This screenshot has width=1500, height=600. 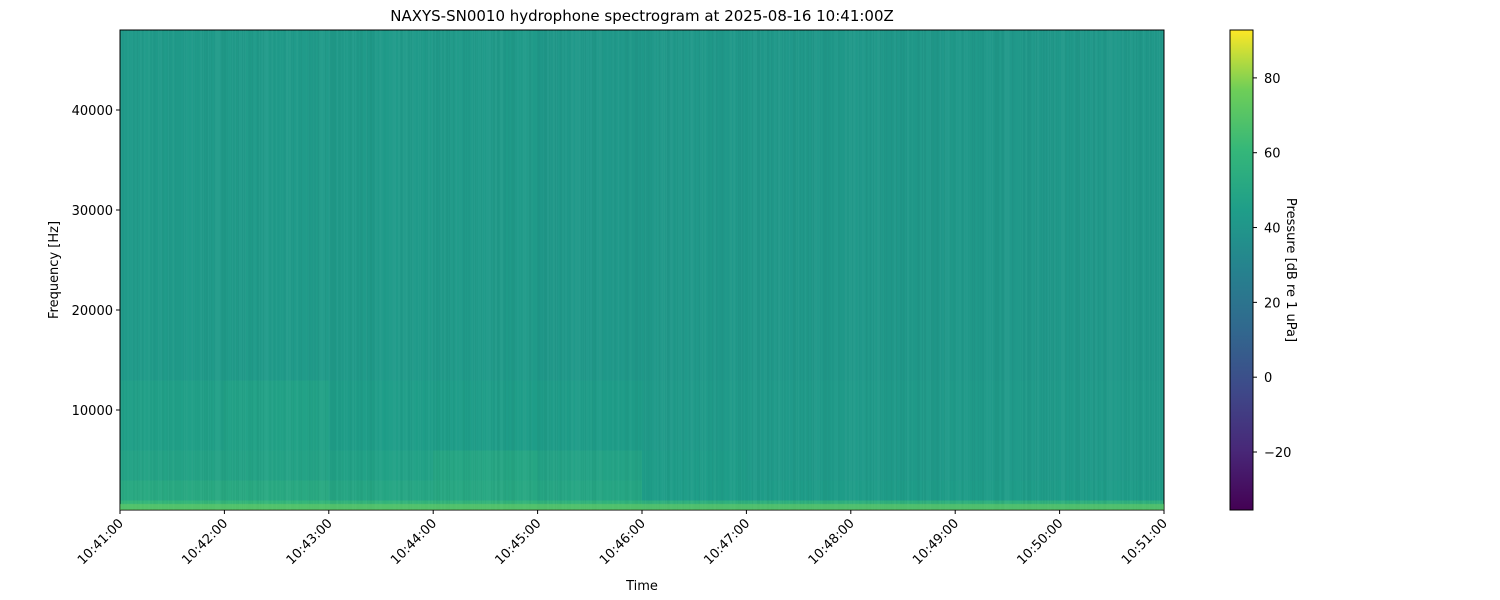 What do you see at coordinates (205, 542) in the screenshot?
I see `x-tick-label: 10:42:00` at bounding box center [205, 542].